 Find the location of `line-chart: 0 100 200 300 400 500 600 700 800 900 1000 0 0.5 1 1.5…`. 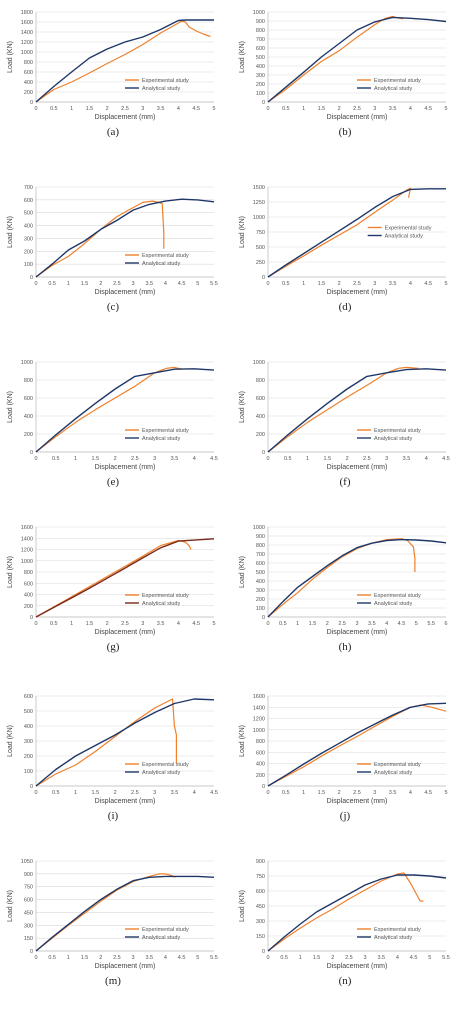

line-chart: 0 100 200 300 400 500 600 700 800 900 1000 0 0.5 1 1.5… is located at coordinates (343, 65).